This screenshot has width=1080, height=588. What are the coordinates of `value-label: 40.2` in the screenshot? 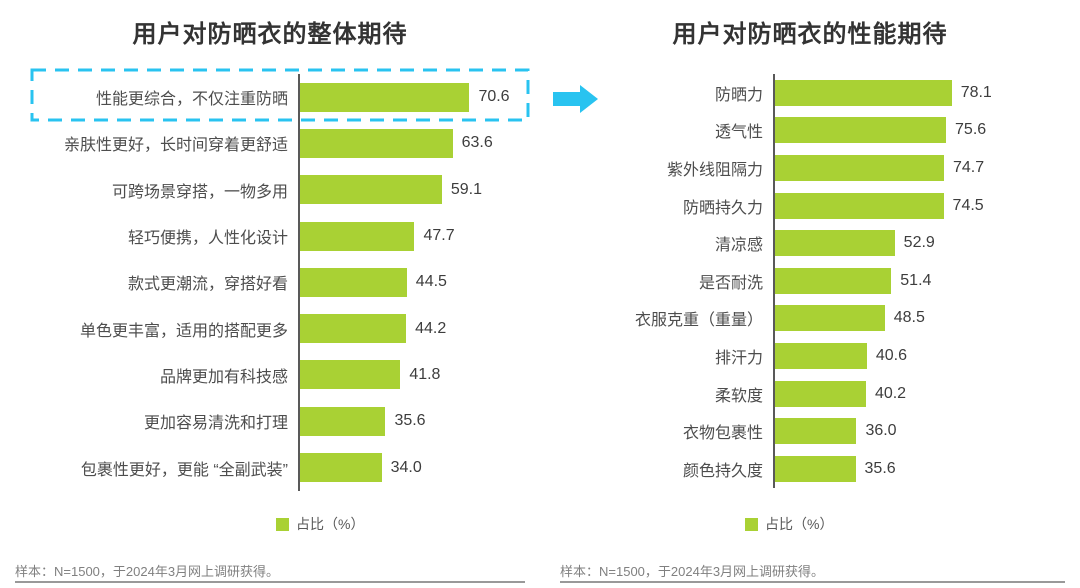 It's located at (890, 393).